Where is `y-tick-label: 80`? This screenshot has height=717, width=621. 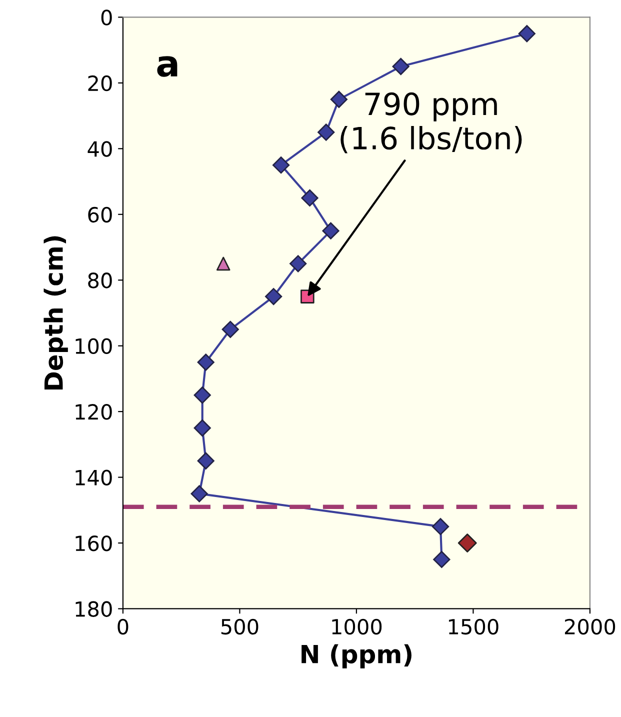
y-tick-label: 80 is located at coordinates (100, 280).